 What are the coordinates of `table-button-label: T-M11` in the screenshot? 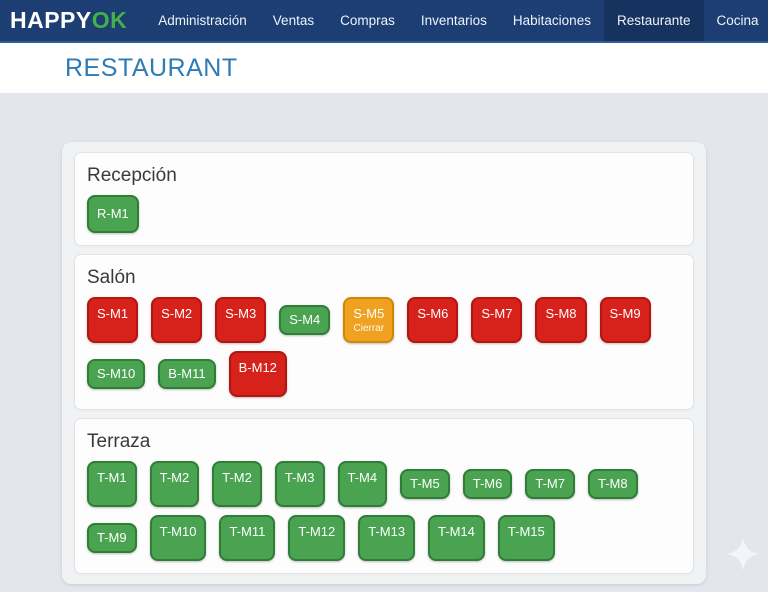 It's located at (247, 531).